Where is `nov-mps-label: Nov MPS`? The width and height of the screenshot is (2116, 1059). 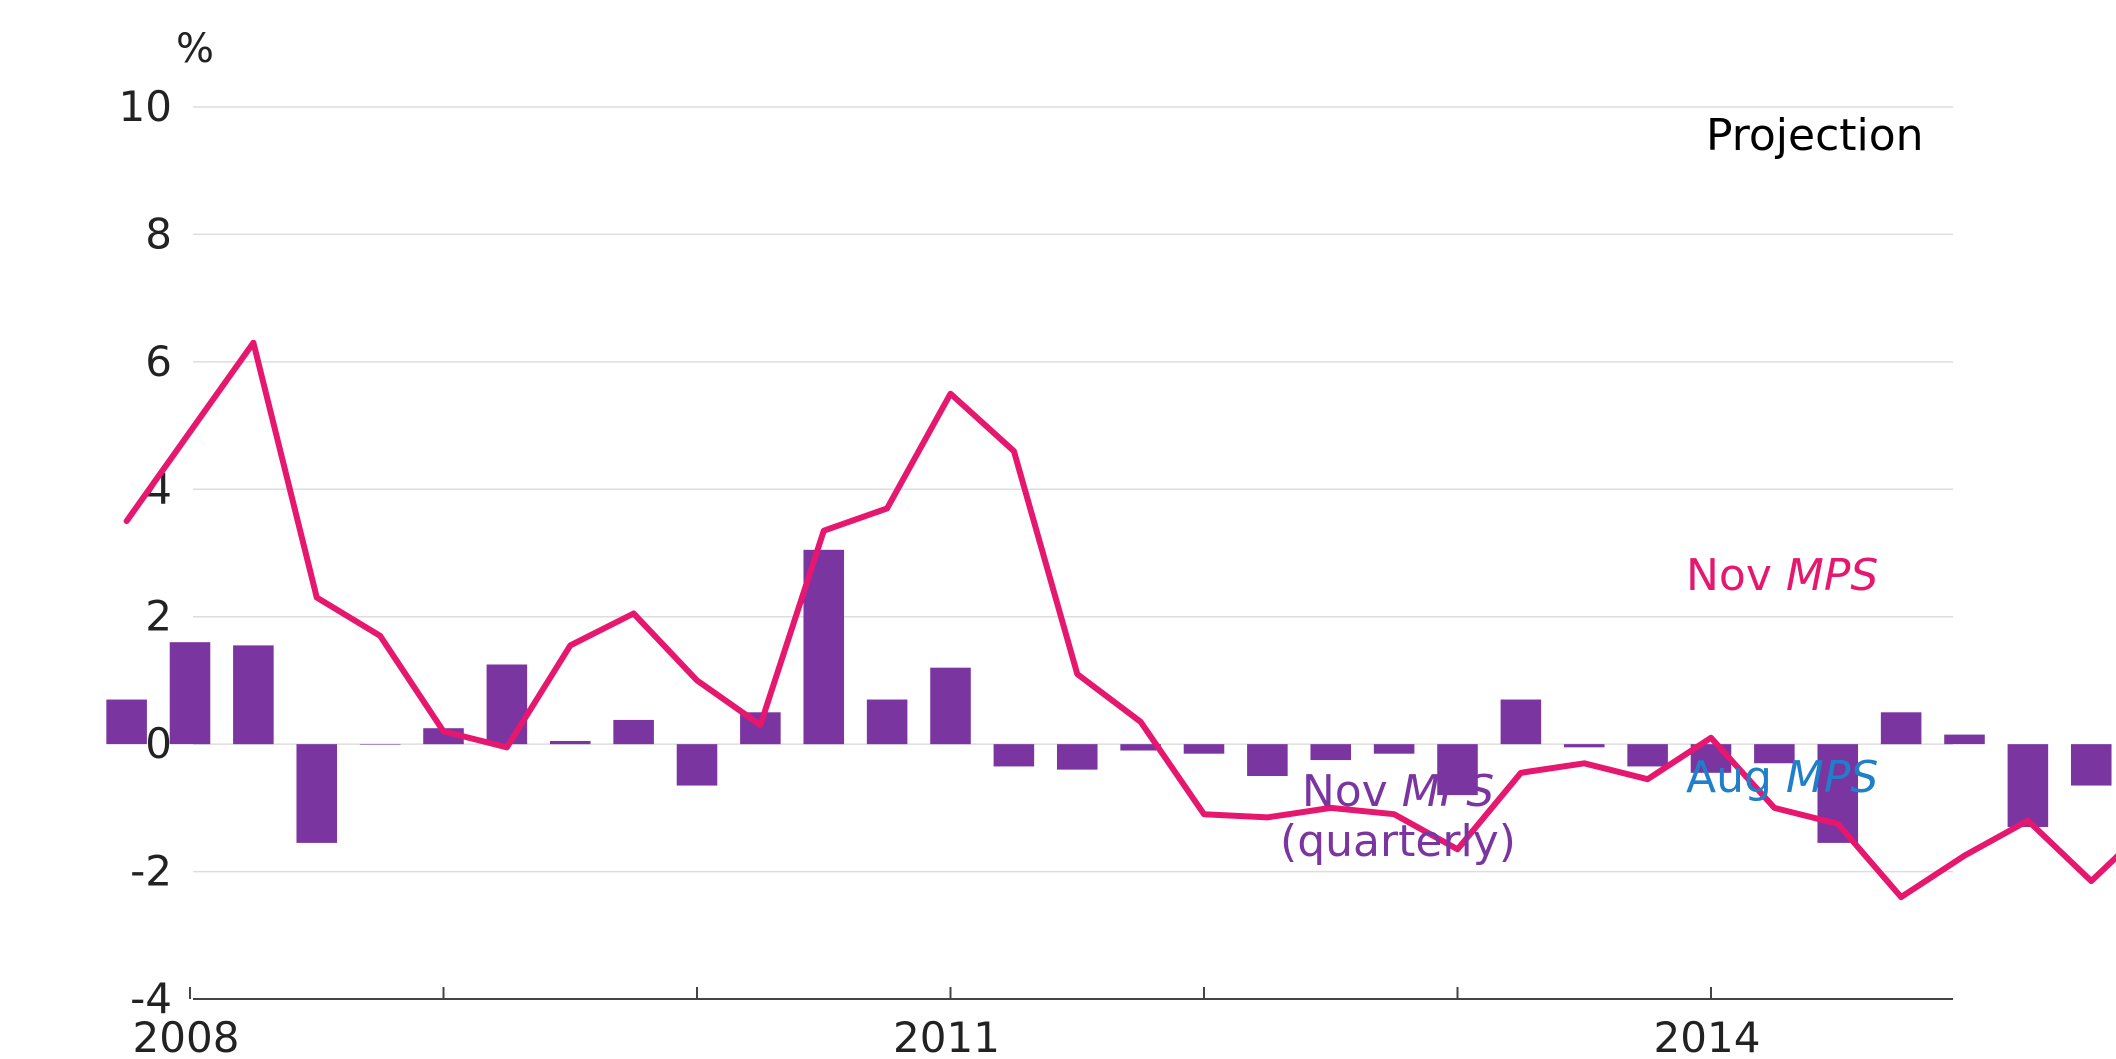
nov-mps-label: Nov MPS is located at coordinates (1782, 575).